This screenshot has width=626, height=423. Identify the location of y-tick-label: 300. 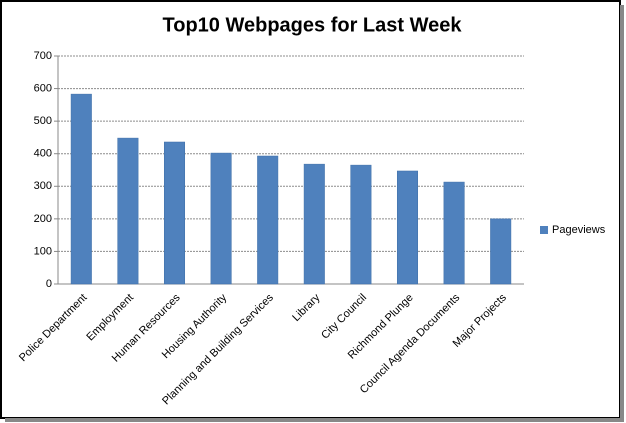
(43, 186).